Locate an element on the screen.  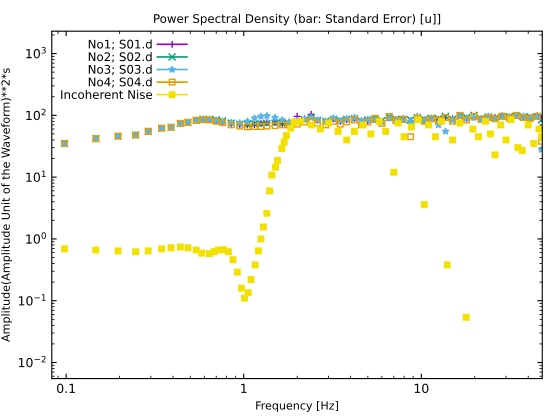
y-tick-label: 10$^{2}$ is located at coordinates (36, 114).